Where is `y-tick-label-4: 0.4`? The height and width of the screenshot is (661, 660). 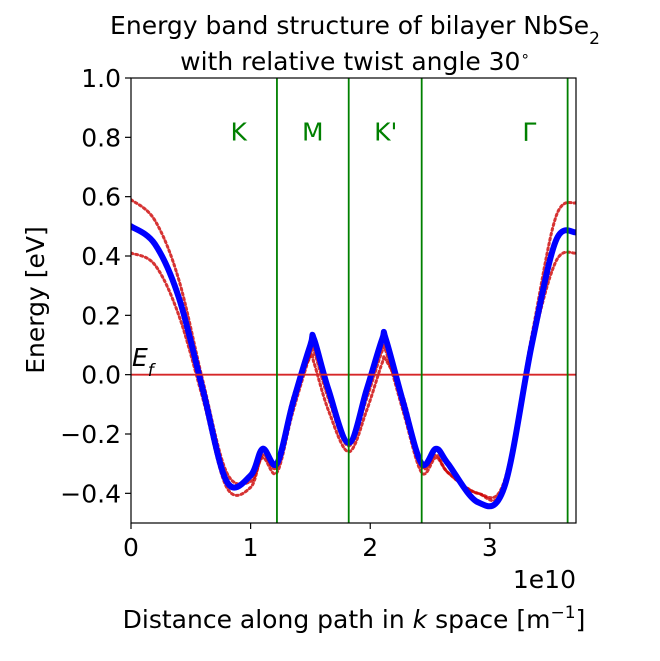 y-tick-label-4: 0.4 is located at coordinates (101, 256).